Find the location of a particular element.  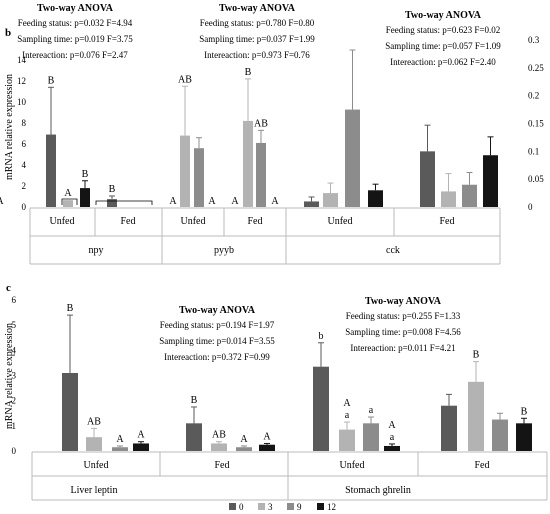

panel-b-right-axis-ticks: 0 0.05 0.1 0.15 0.2 0.25 0.3 is located at coordinates (536, 123).